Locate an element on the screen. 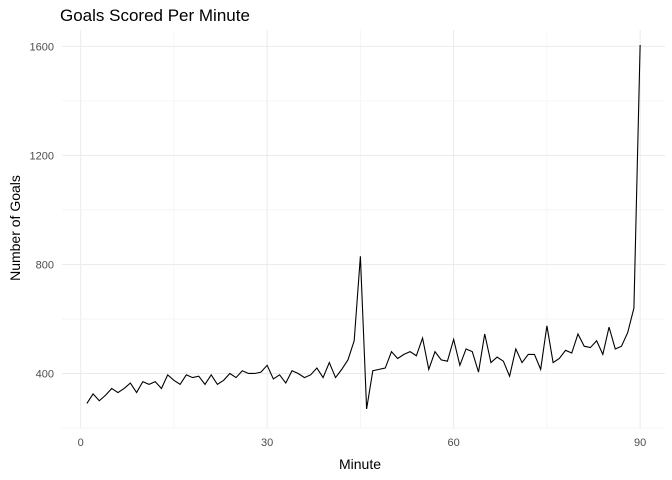 The height and width of the screenshot is (480, 672). x-tick-label: 30 is located at coordinates (267, 443).